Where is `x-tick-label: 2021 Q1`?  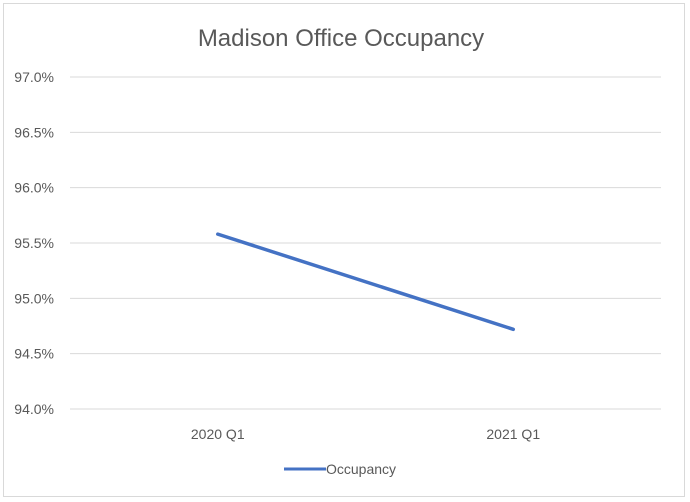 x-tick-label: 2021 Q1 is located at coordinates (513, 434).